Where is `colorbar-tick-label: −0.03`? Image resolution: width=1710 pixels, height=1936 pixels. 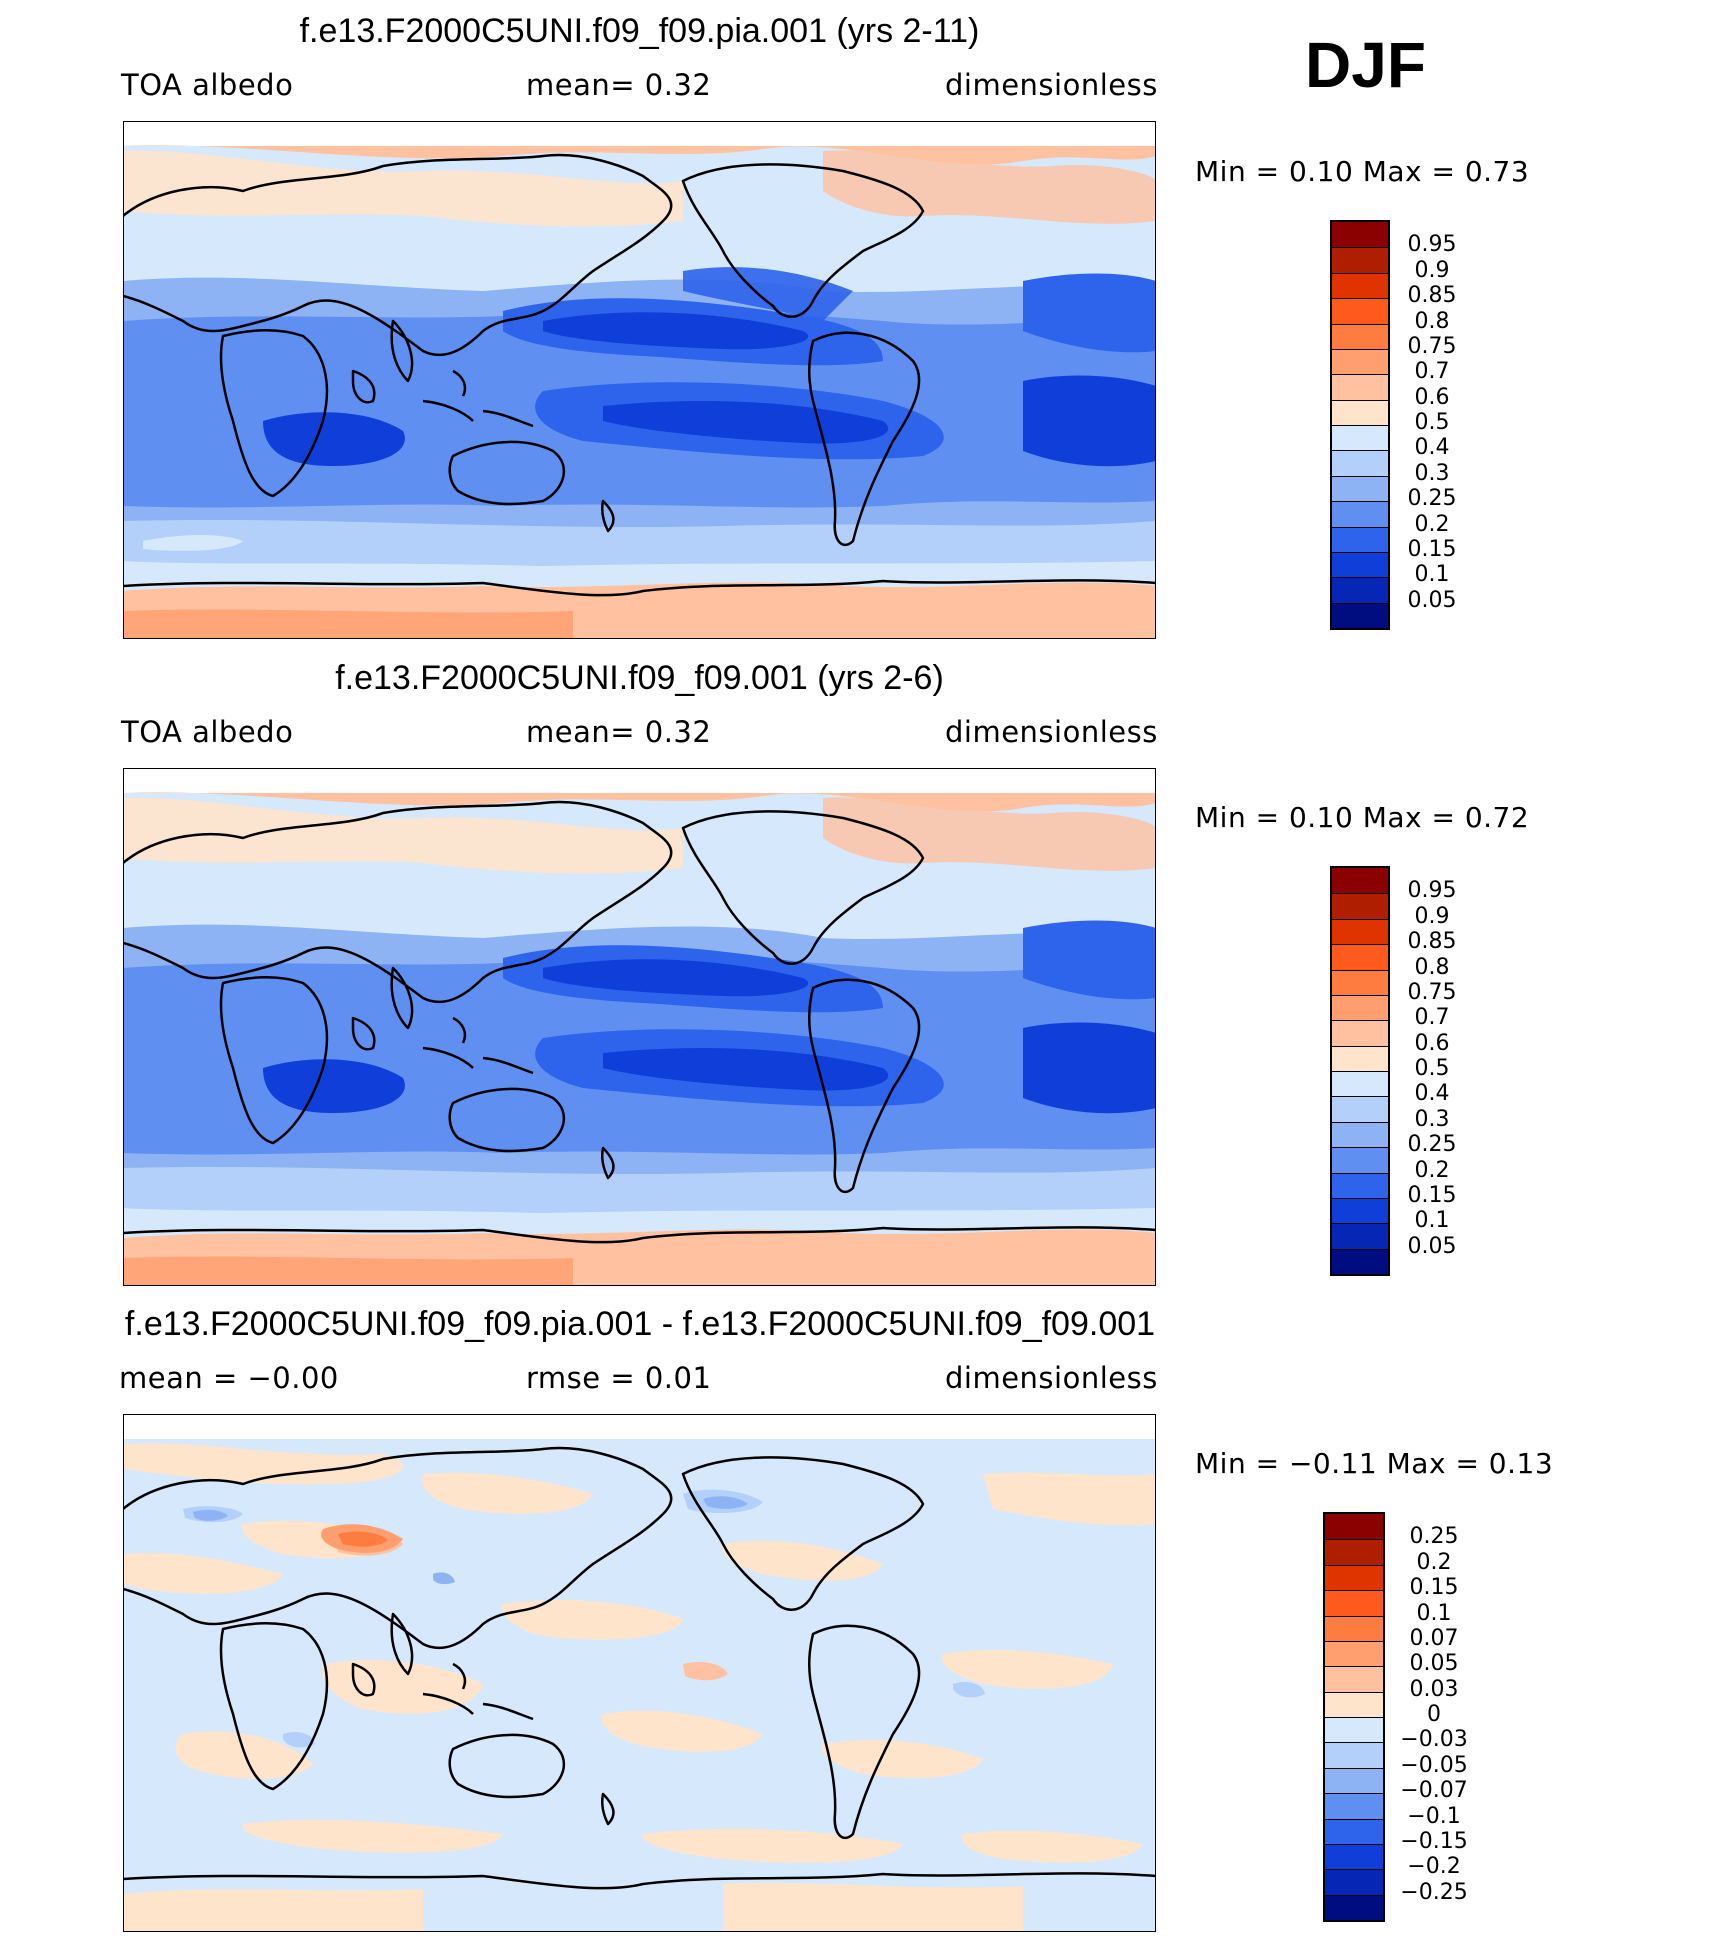 colorbar-tick-label: −0.03 is located at coordinates (1434, 1740).